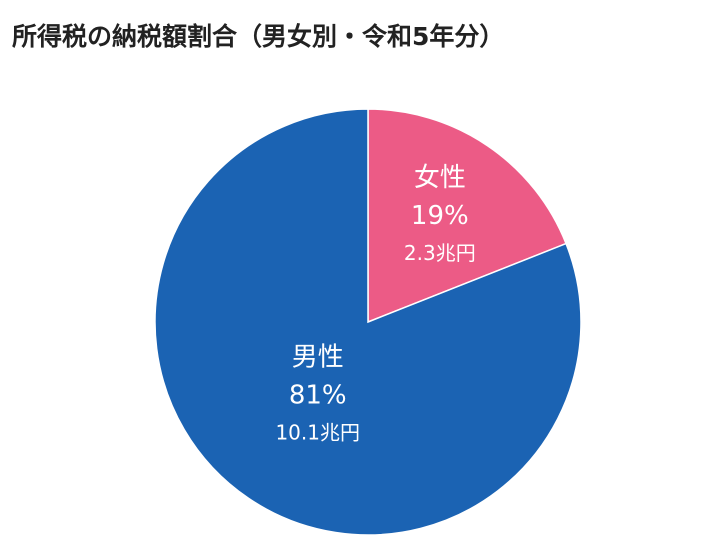  I want to click on slice-amount: 10.1兆円, so click(317, 432).